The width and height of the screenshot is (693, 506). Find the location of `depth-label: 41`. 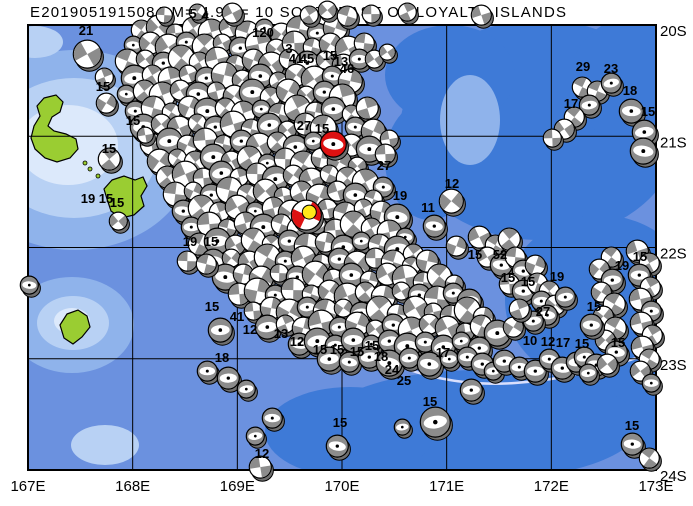

depth-label: 41 is located at coordinates (237, 316).